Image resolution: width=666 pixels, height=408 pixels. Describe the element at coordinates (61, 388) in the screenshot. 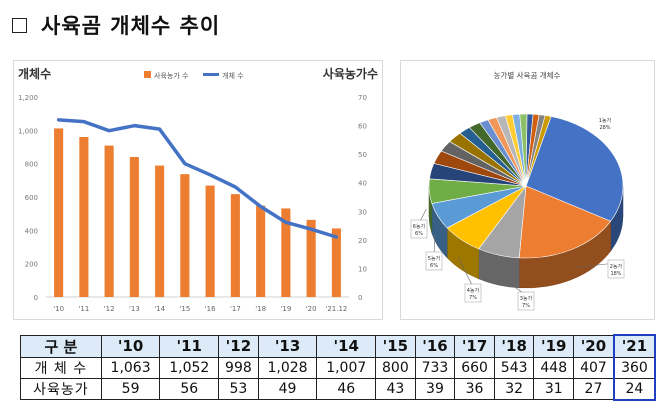

I see `table-row-label: 사육농가` at that location.